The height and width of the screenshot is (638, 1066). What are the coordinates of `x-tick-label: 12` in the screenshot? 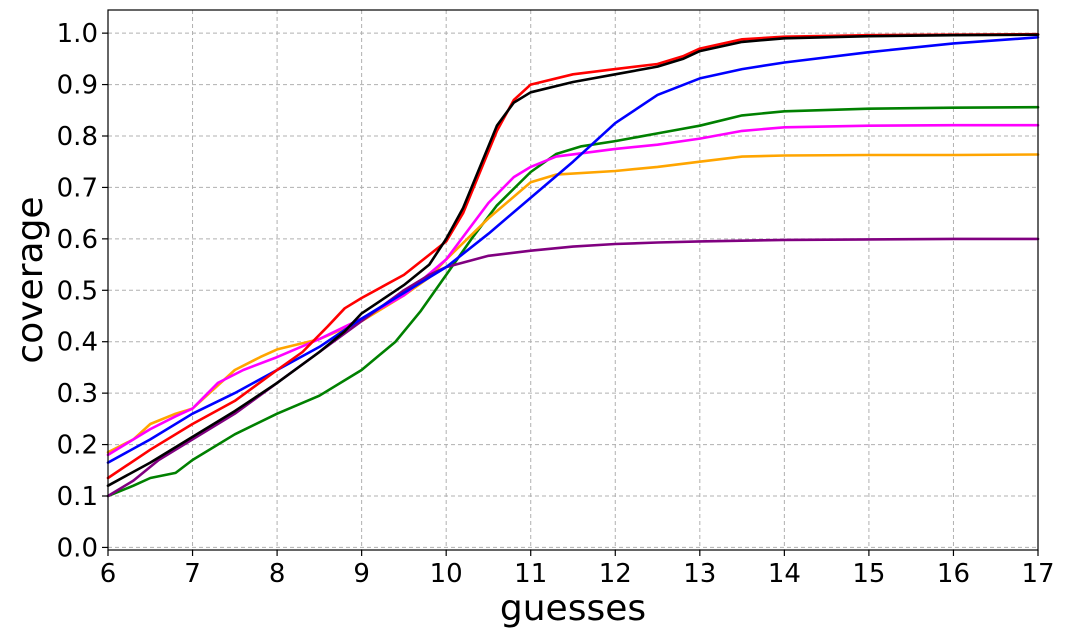 It's located at (615, 574).